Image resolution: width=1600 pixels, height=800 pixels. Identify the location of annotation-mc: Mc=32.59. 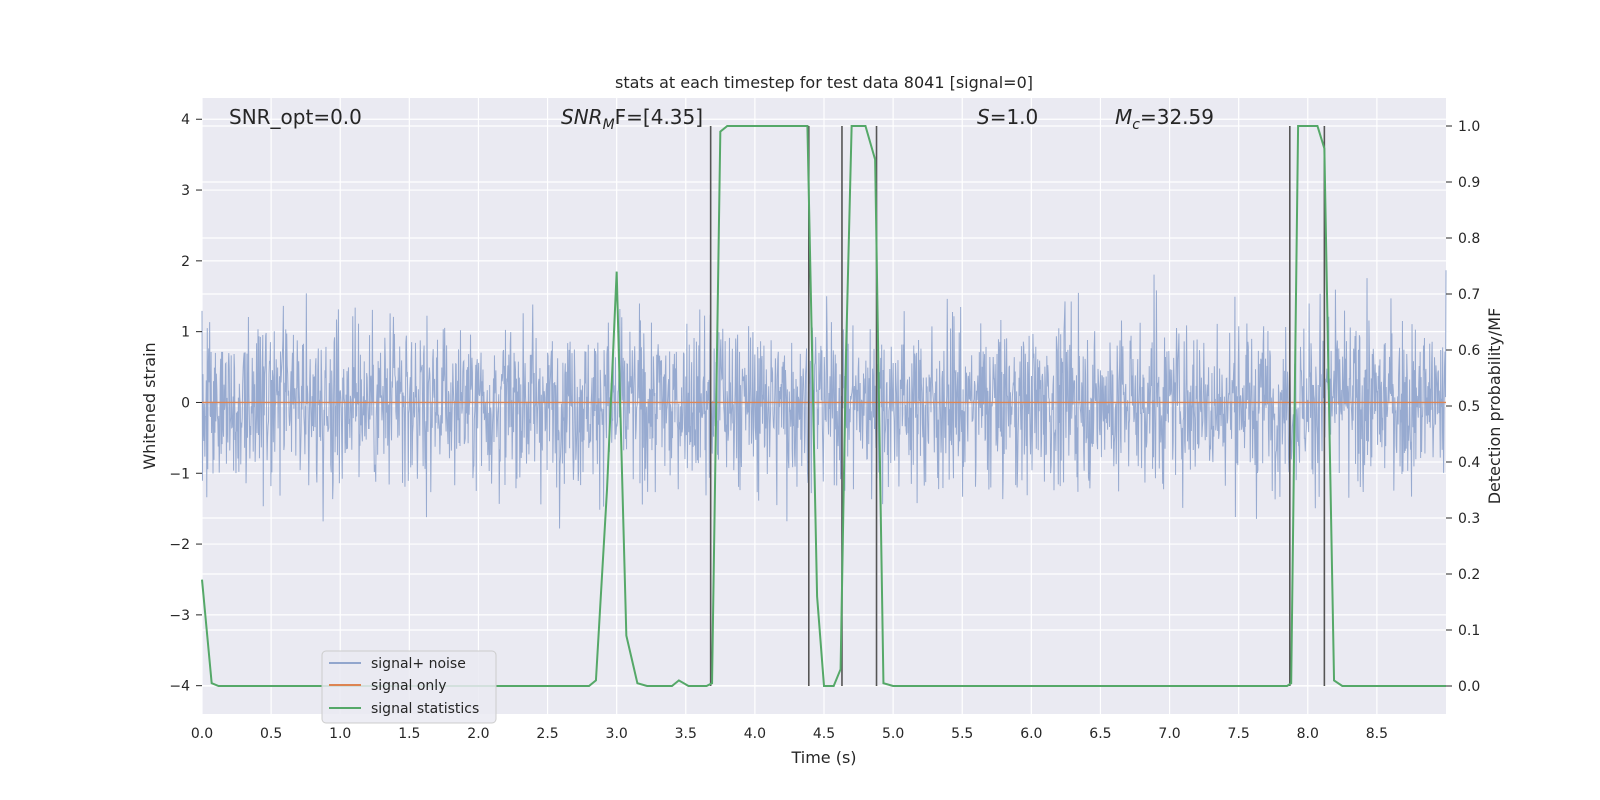
(1164, 119).